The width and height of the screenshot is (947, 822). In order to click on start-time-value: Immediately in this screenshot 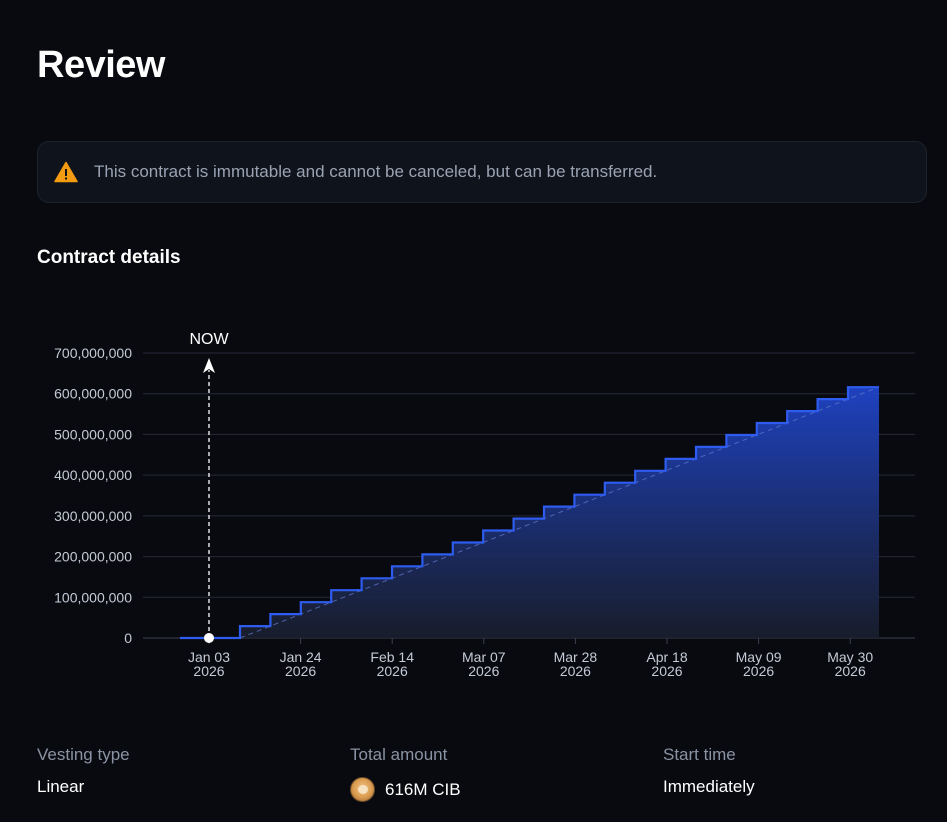, I will do `click(709, 786)`.